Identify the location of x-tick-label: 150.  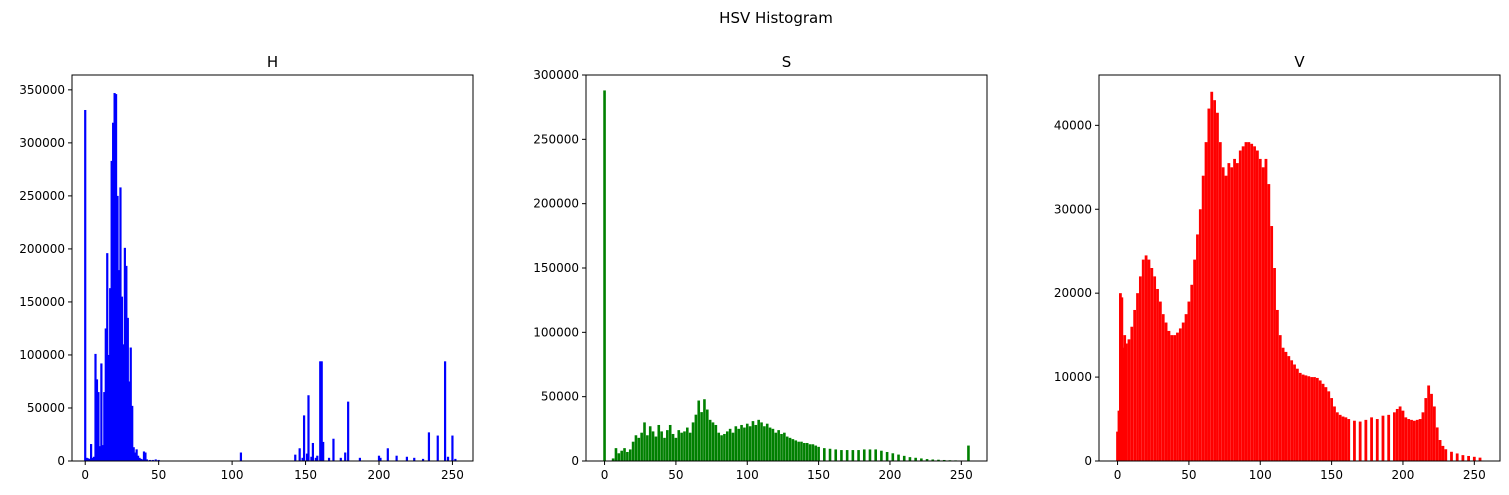
(1331, 475).